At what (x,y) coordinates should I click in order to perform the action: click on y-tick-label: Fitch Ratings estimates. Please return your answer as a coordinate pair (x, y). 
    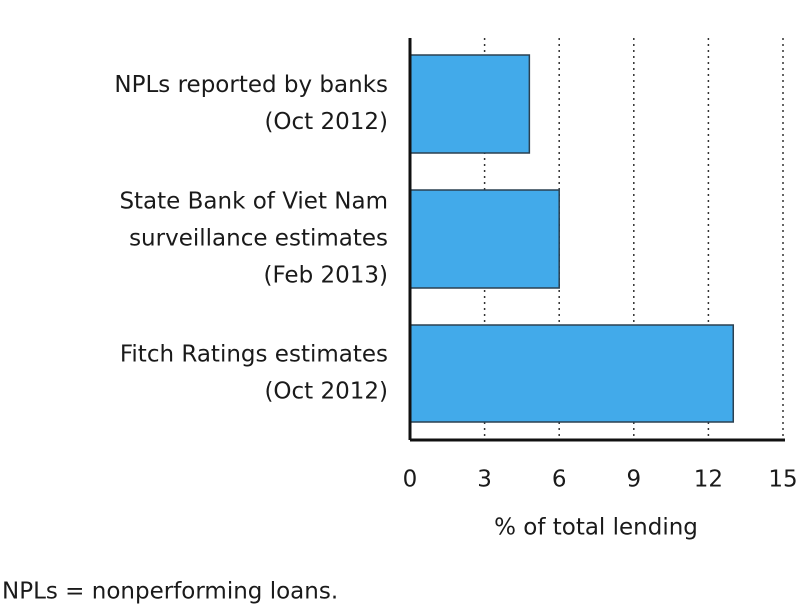
    Looking at the image, I should click on (254, 355).